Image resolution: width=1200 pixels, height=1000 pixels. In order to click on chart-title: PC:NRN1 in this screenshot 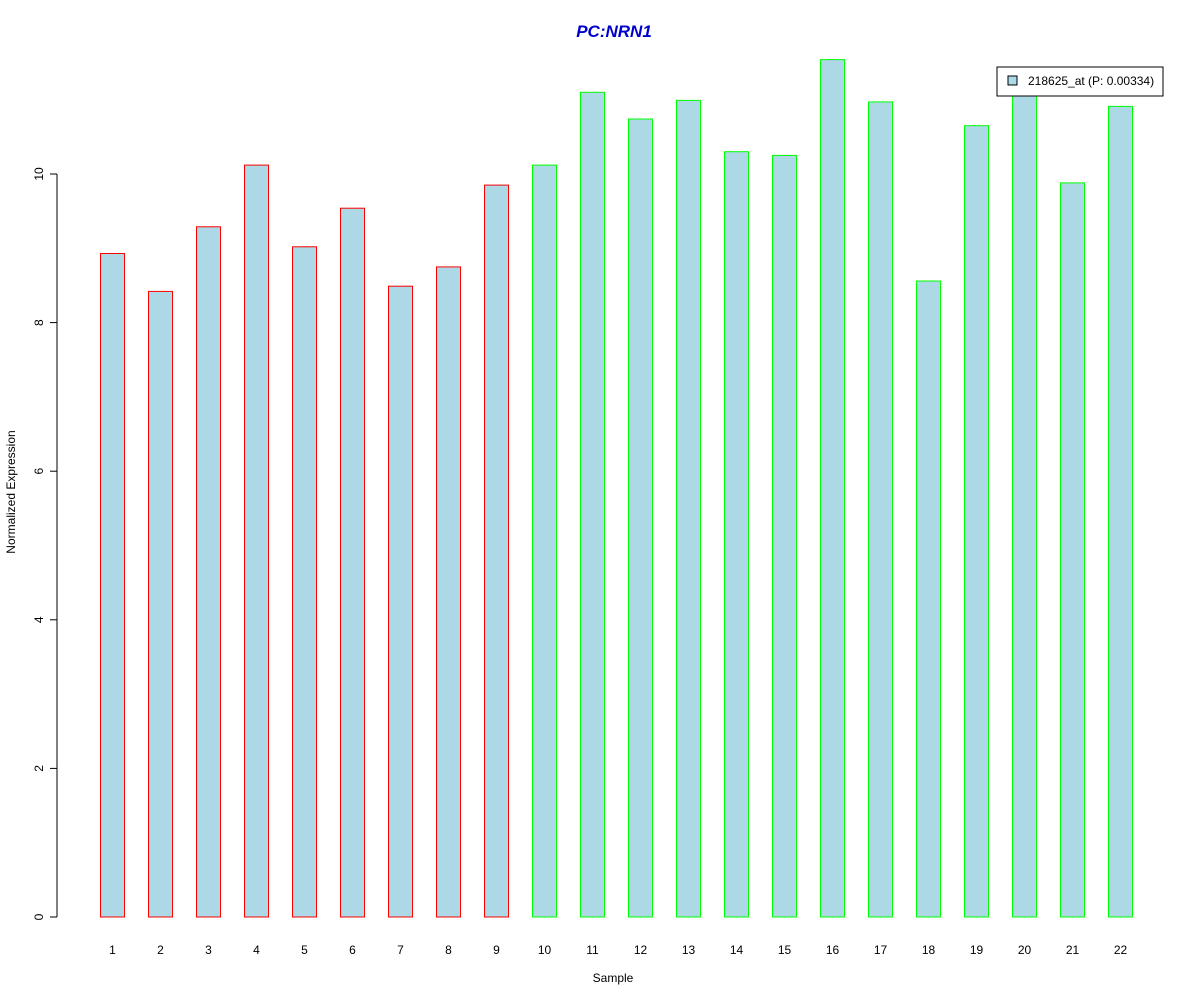, I will do `click(614, 31)`.